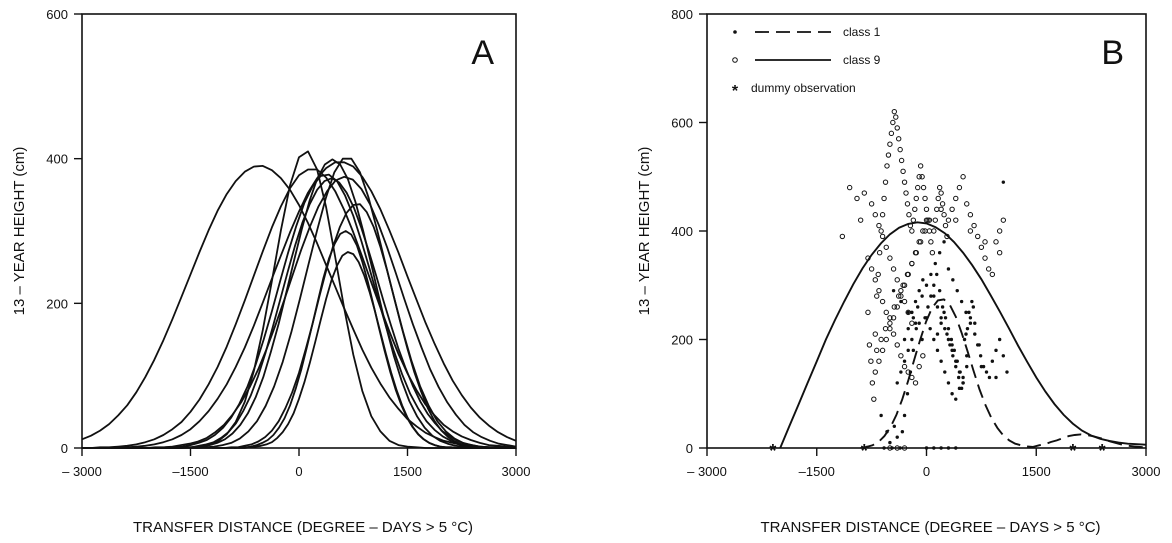 The width and height of the screenshot is (1172, 543). What do you see at coordinates (803, 88) in the screenshot?
I see `legend-dummy-label: dummy observation` at bounding box center [803, 88].